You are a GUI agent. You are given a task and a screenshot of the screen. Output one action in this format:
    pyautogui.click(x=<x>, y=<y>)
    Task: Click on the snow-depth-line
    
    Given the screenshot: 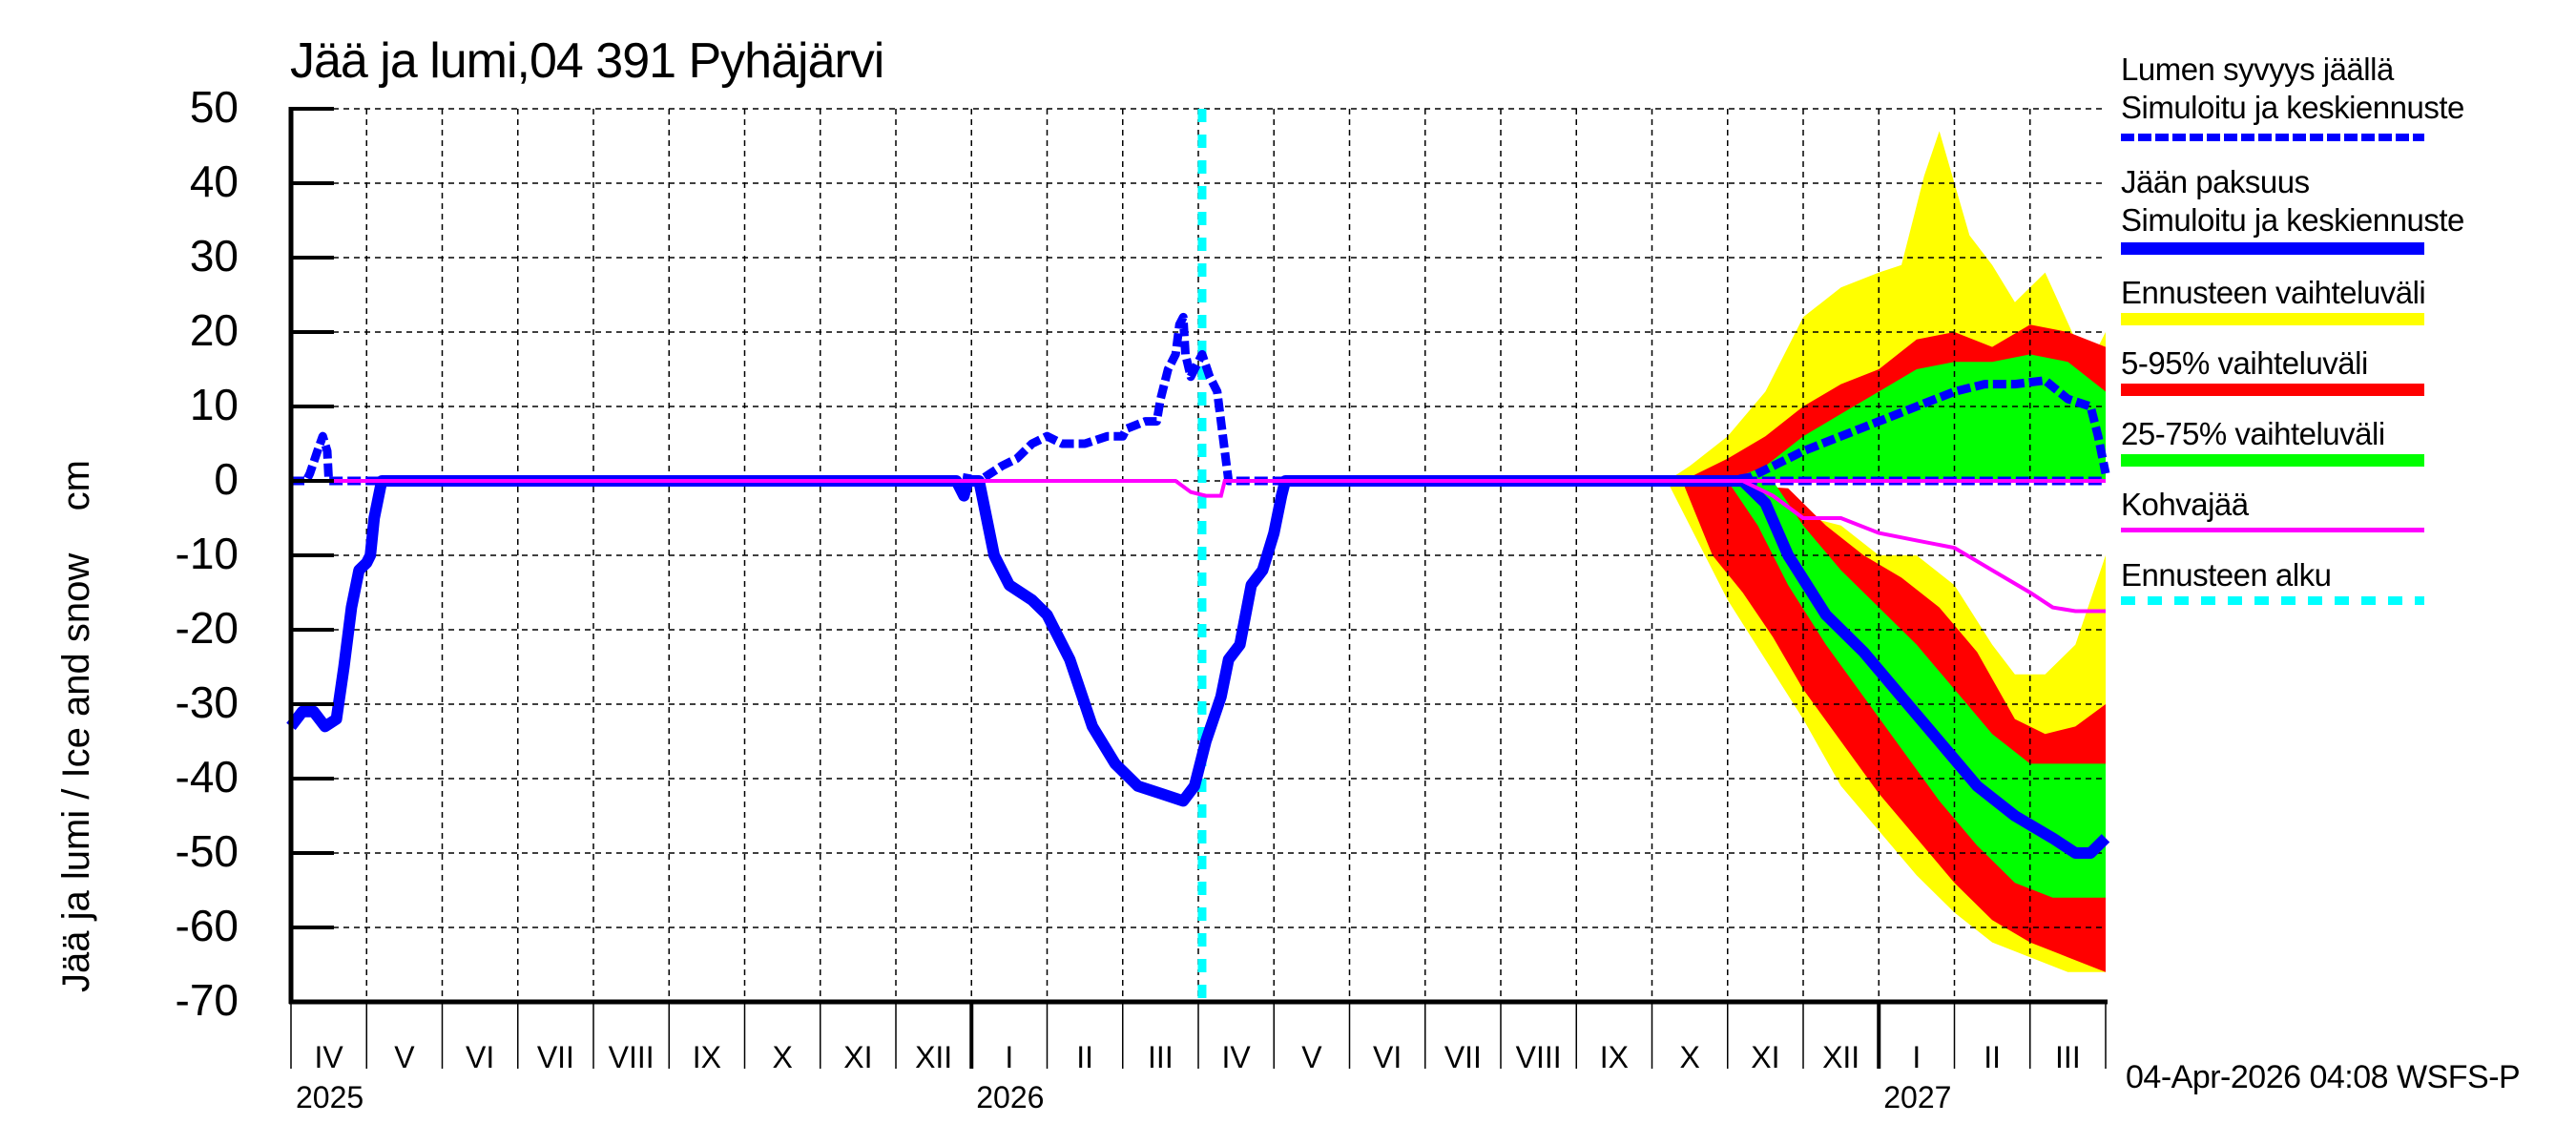 What is the action you would take?
    pyautogui.click(x=1888, y=431)
    